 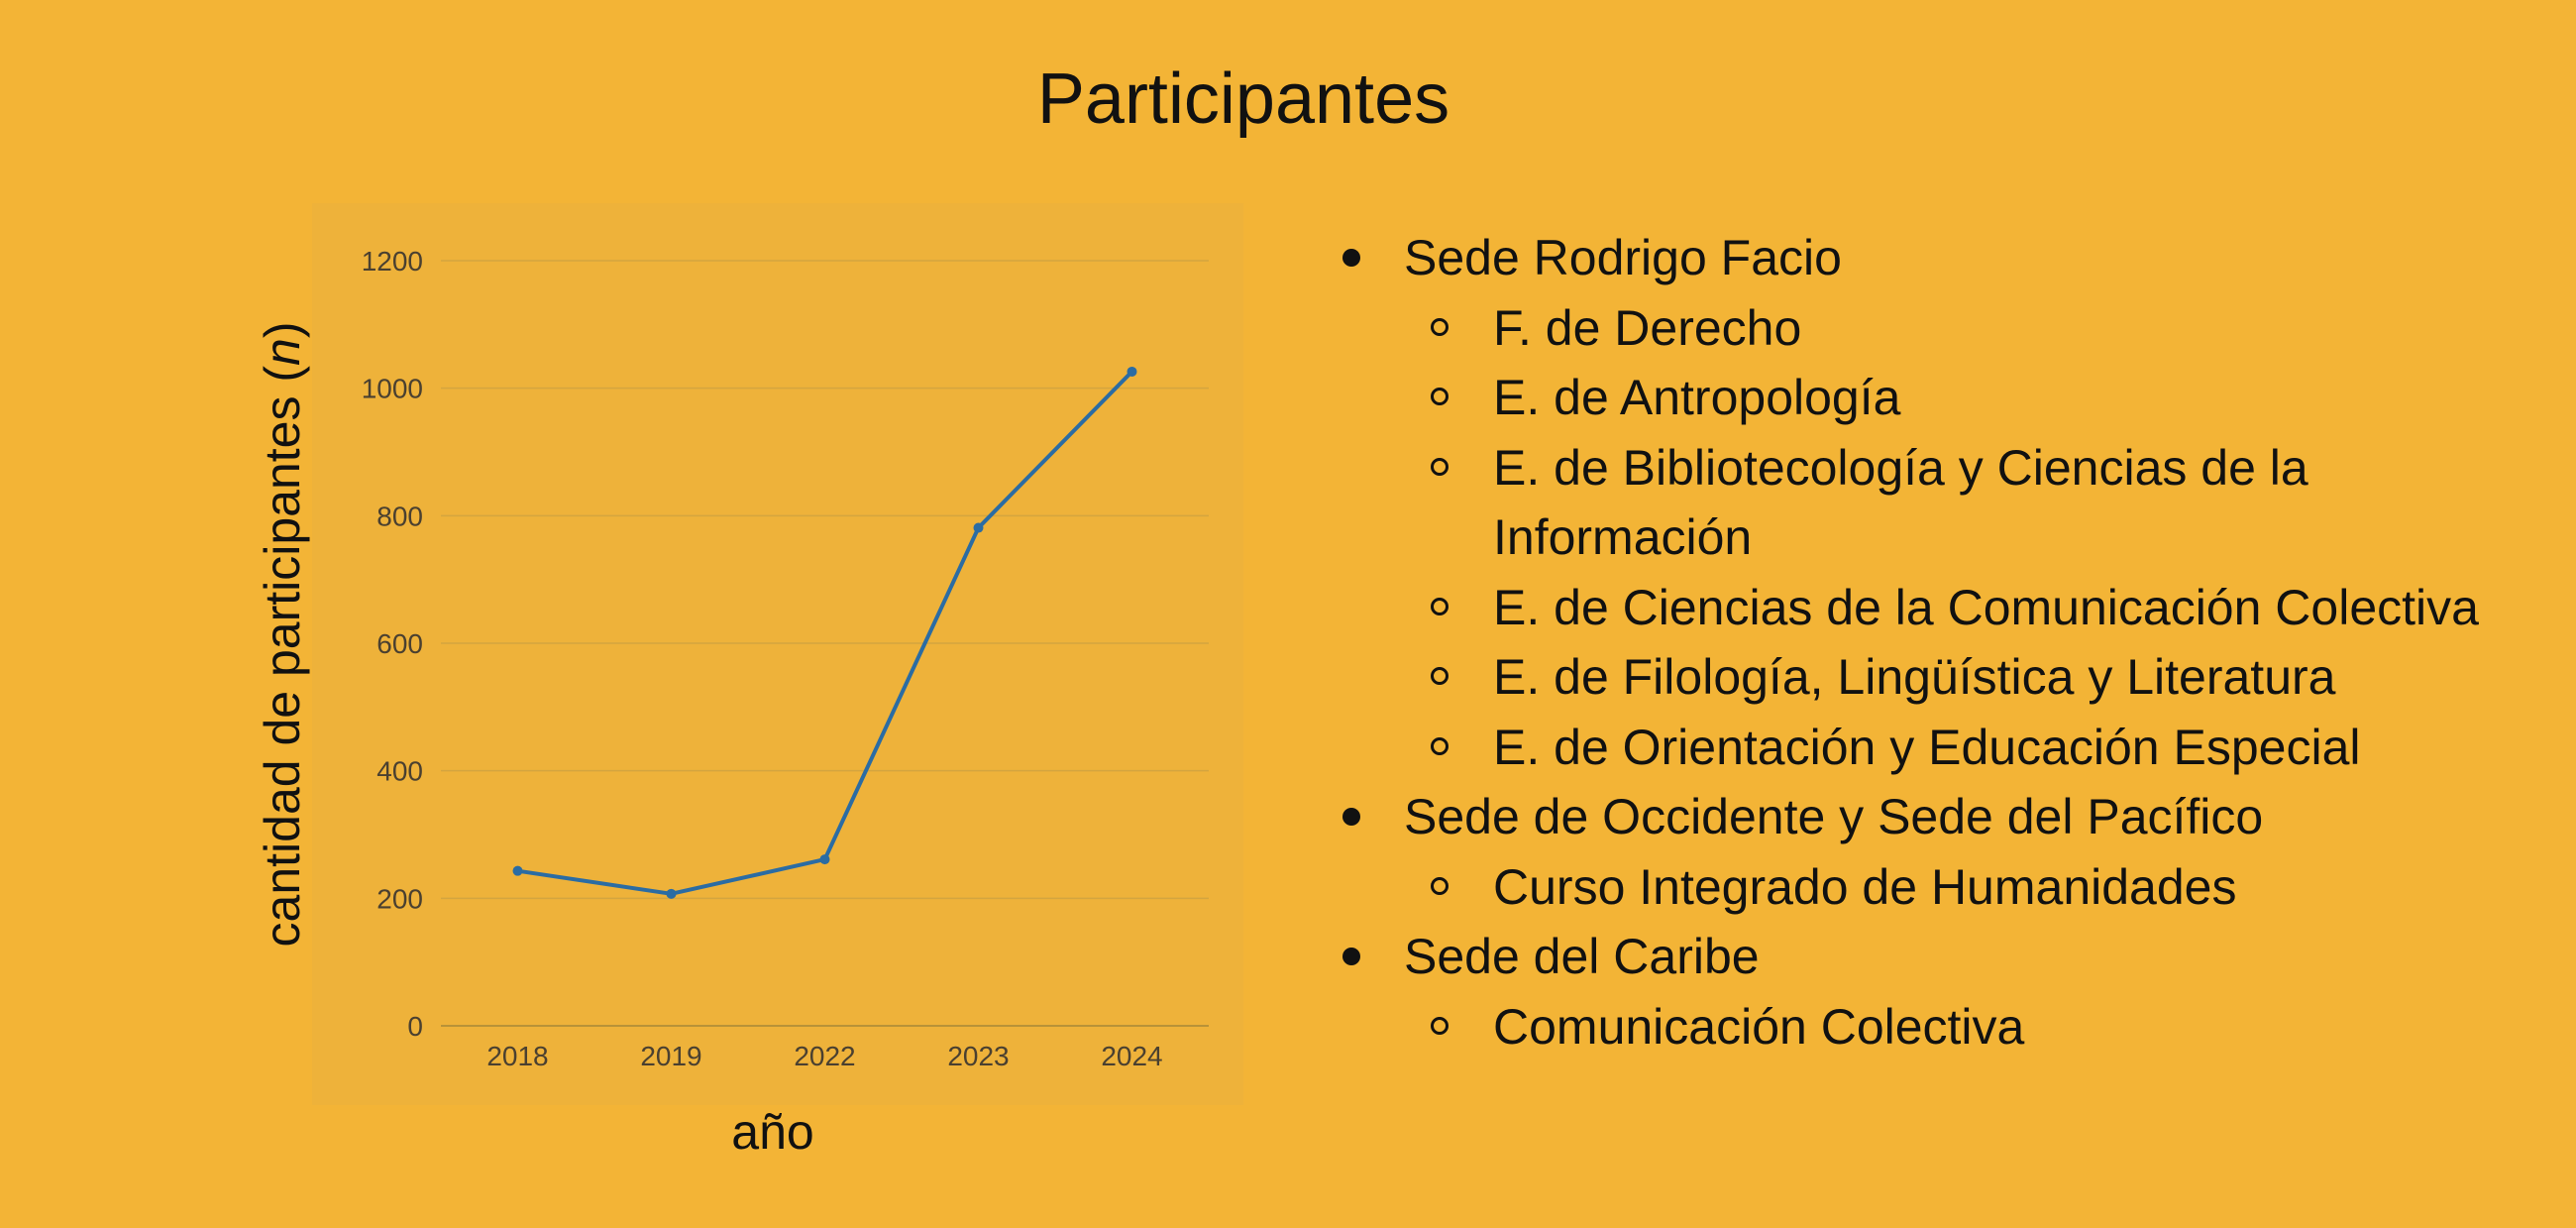 I want to click on unit-list: Comunicación Colectiva, so click(x=1983, y=1027).